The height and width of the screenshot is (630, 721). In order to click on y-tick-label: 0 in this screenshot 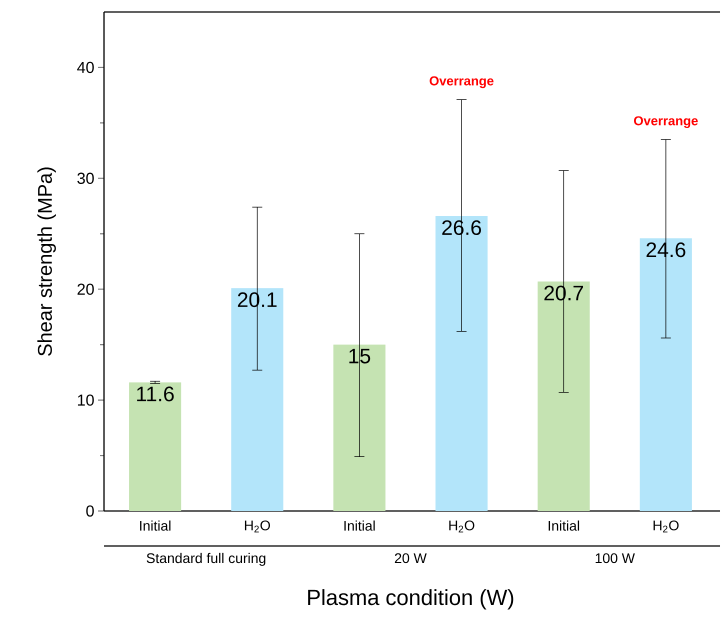, I will do `click(90, 511)`.